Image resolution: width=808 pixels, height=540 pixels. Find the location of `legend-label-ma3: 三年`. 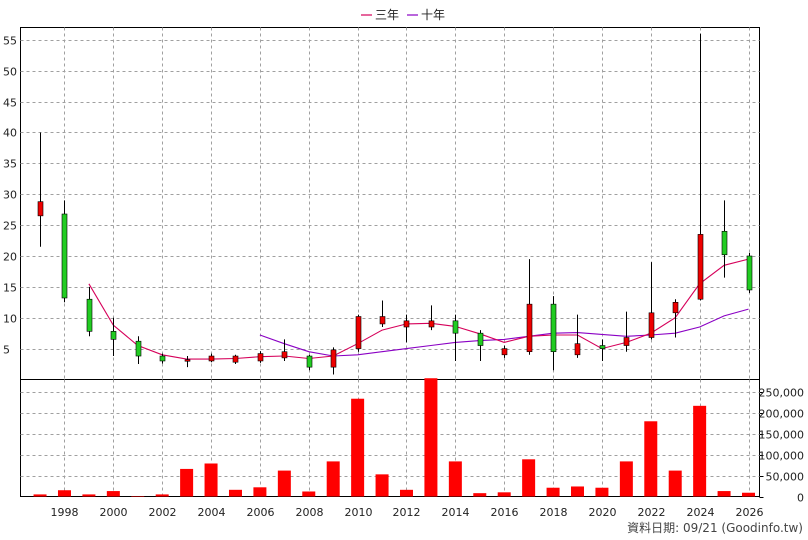

legend-label-ma3: 三年 is located at coordinates (387, 15).